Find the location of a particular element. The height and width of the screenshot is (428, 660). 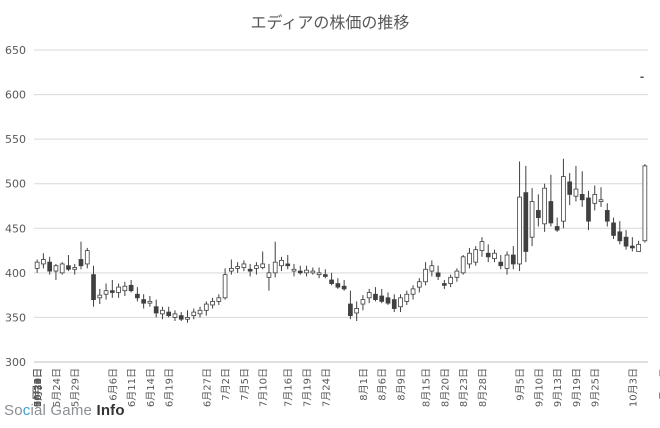

x-tick-label: 9月5日 is located at coordinates (521, 384).